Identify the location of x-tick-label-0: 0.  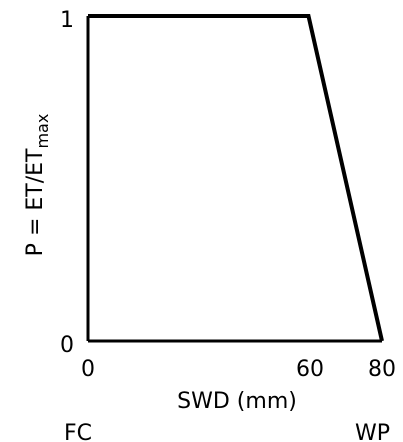
(88, 369).